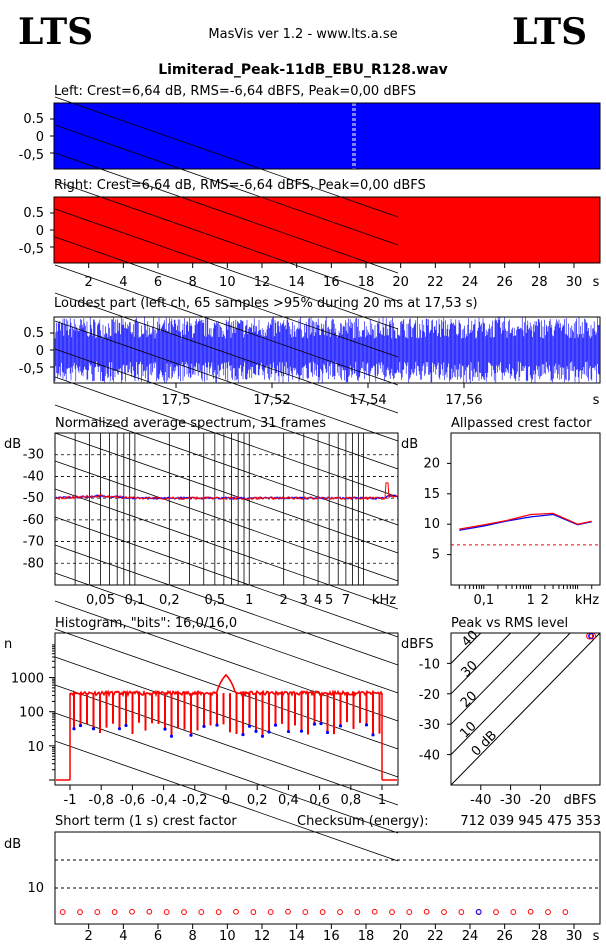  I want to click on right-ytick: -0,5, so click(31, 249).